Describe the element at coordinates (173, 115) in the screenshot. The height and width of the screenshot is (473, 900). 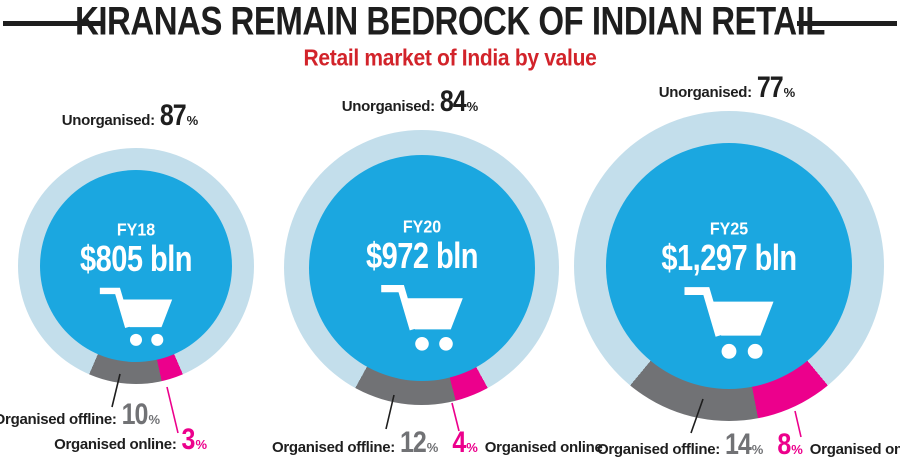
I see `unorganised-value: 87` at that location.